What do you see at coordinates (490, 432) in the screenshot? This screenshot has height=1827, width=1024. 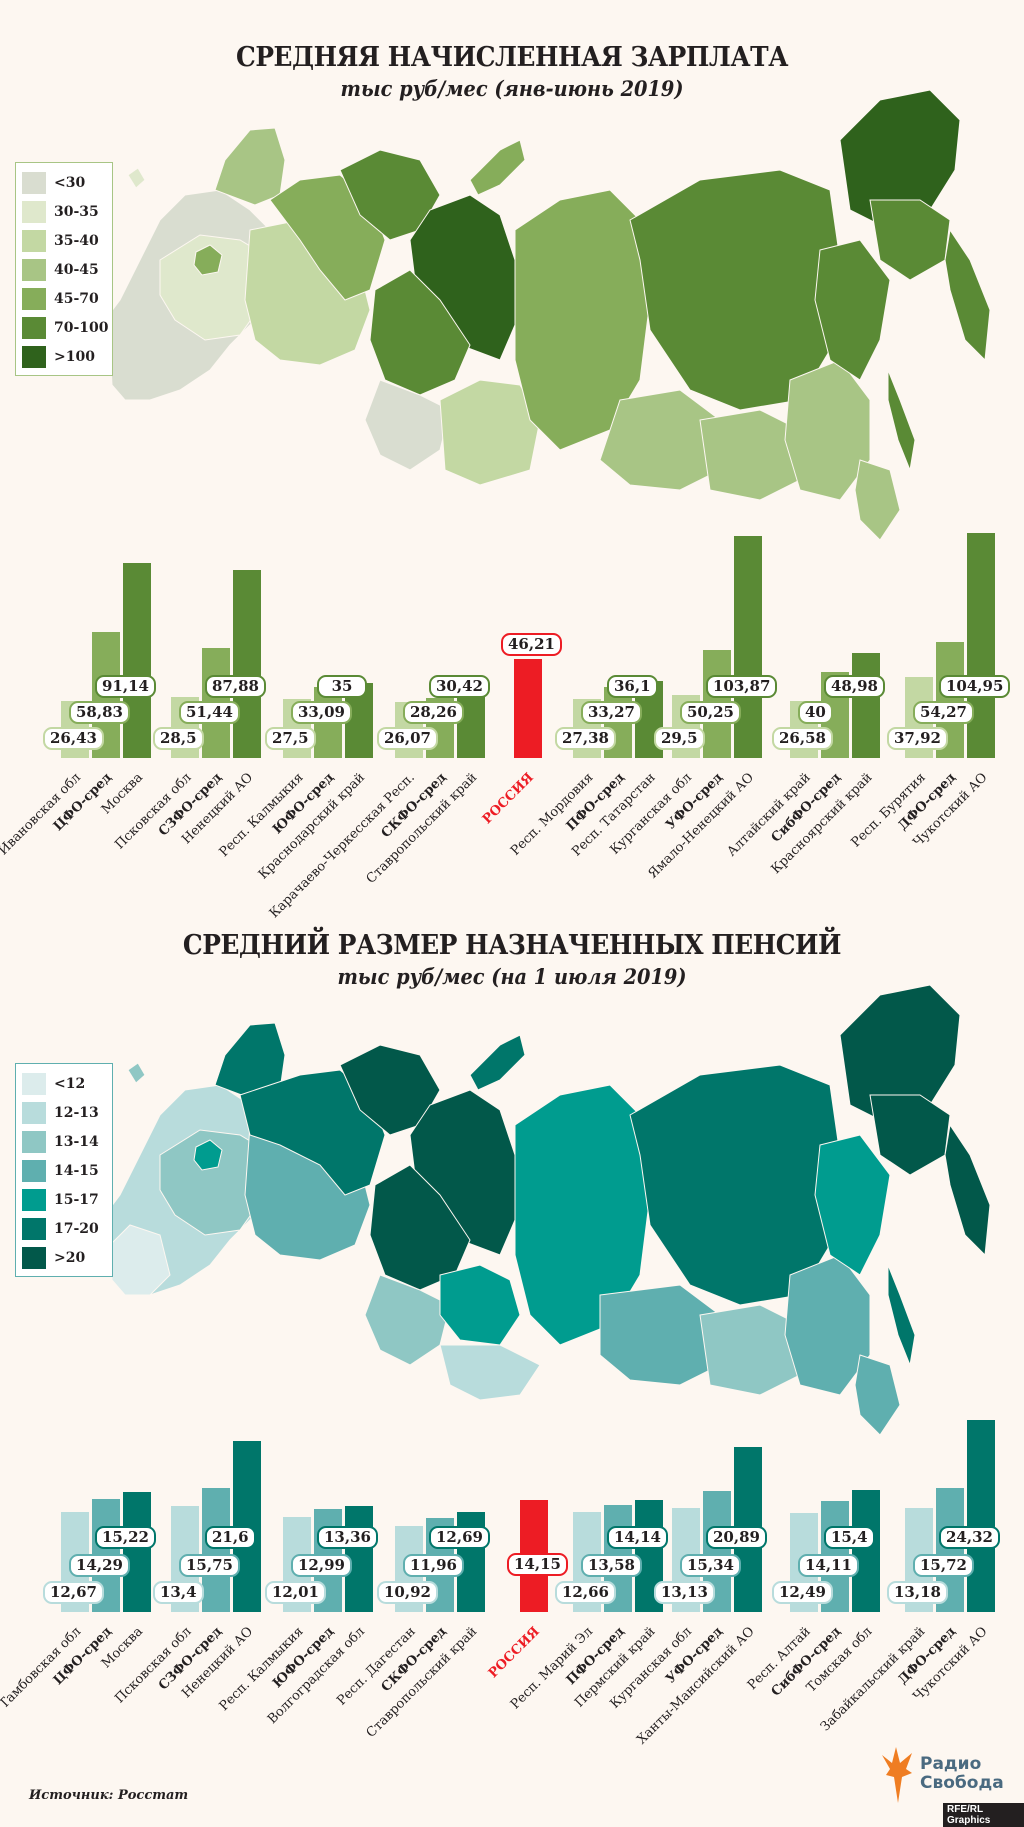 I see `map-region-siberia-south` at bounding box center [490, 432].